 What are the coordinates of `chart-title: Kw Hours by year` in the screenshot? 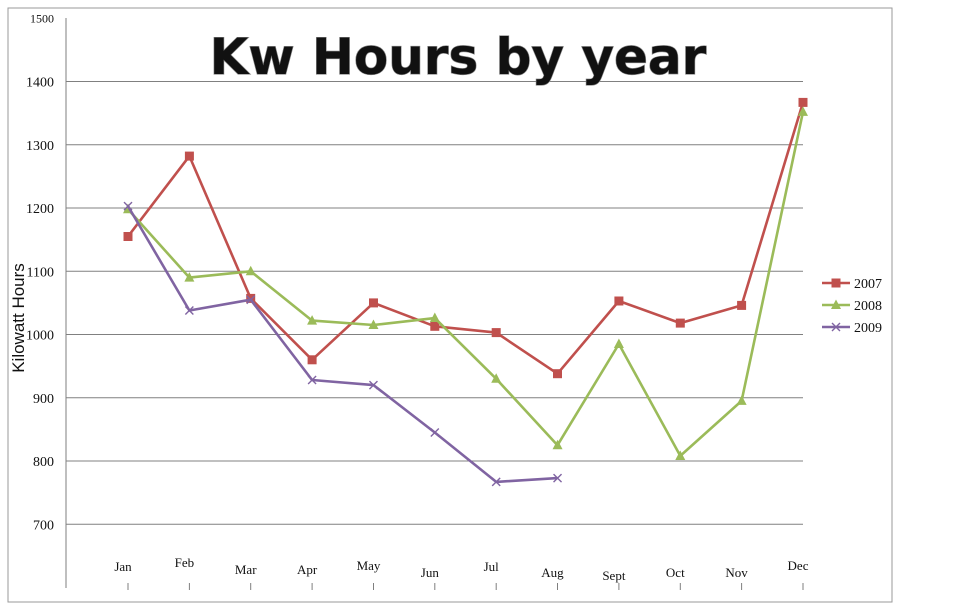 It's located at (458, 57).